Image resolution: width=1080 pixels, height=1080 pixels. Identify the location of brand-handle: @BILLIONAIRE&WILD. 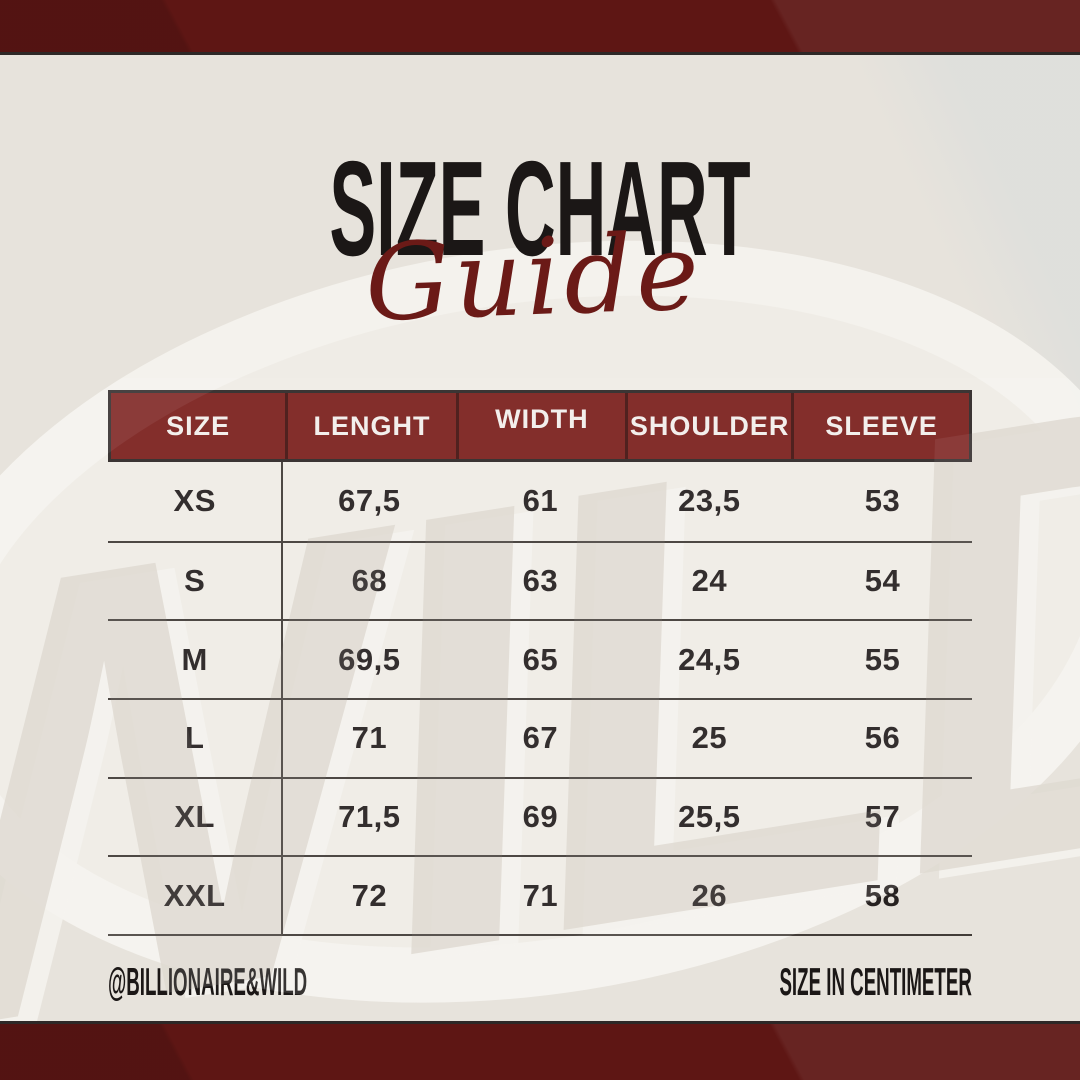
(208, 982).